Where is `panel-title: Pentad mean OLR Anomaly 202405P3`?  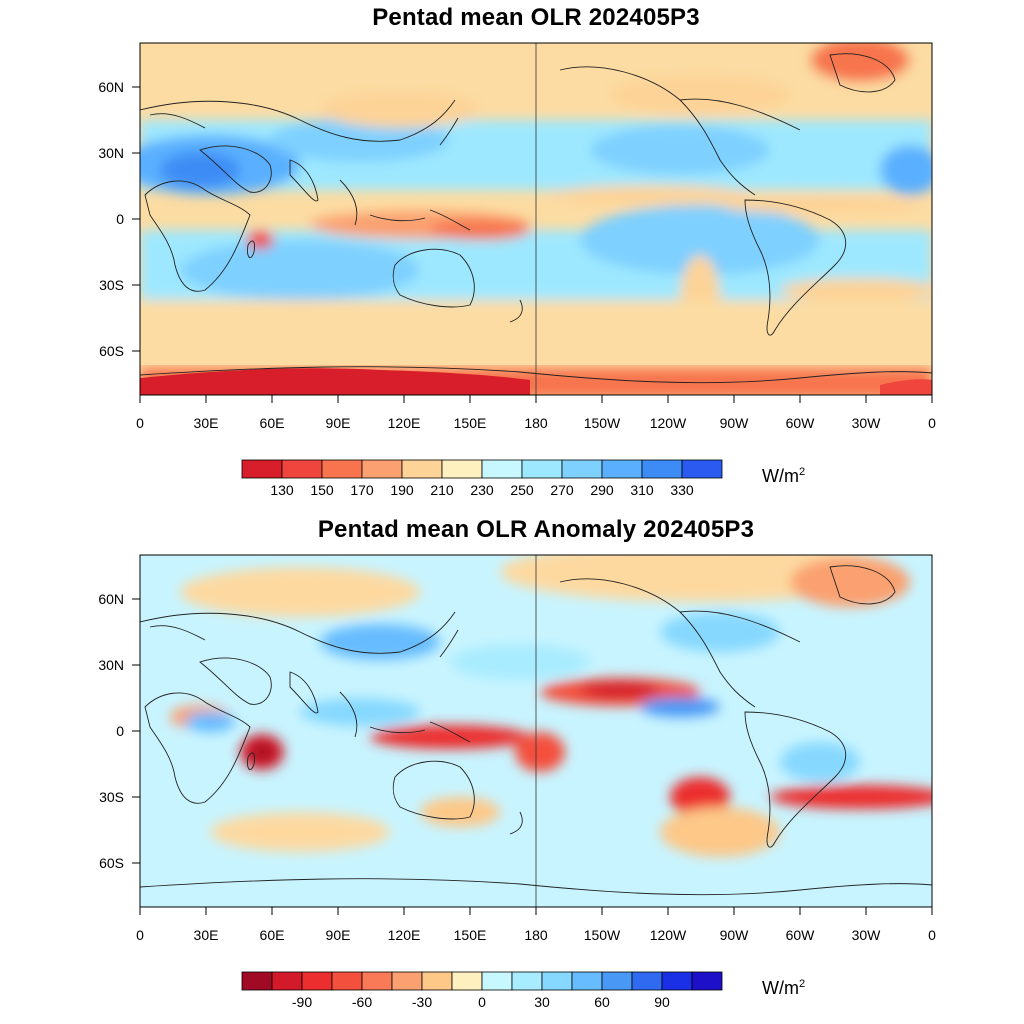
panel-title: Pentad mean OLR Anomaly 202405P3 is located at coordinates (536, 529).